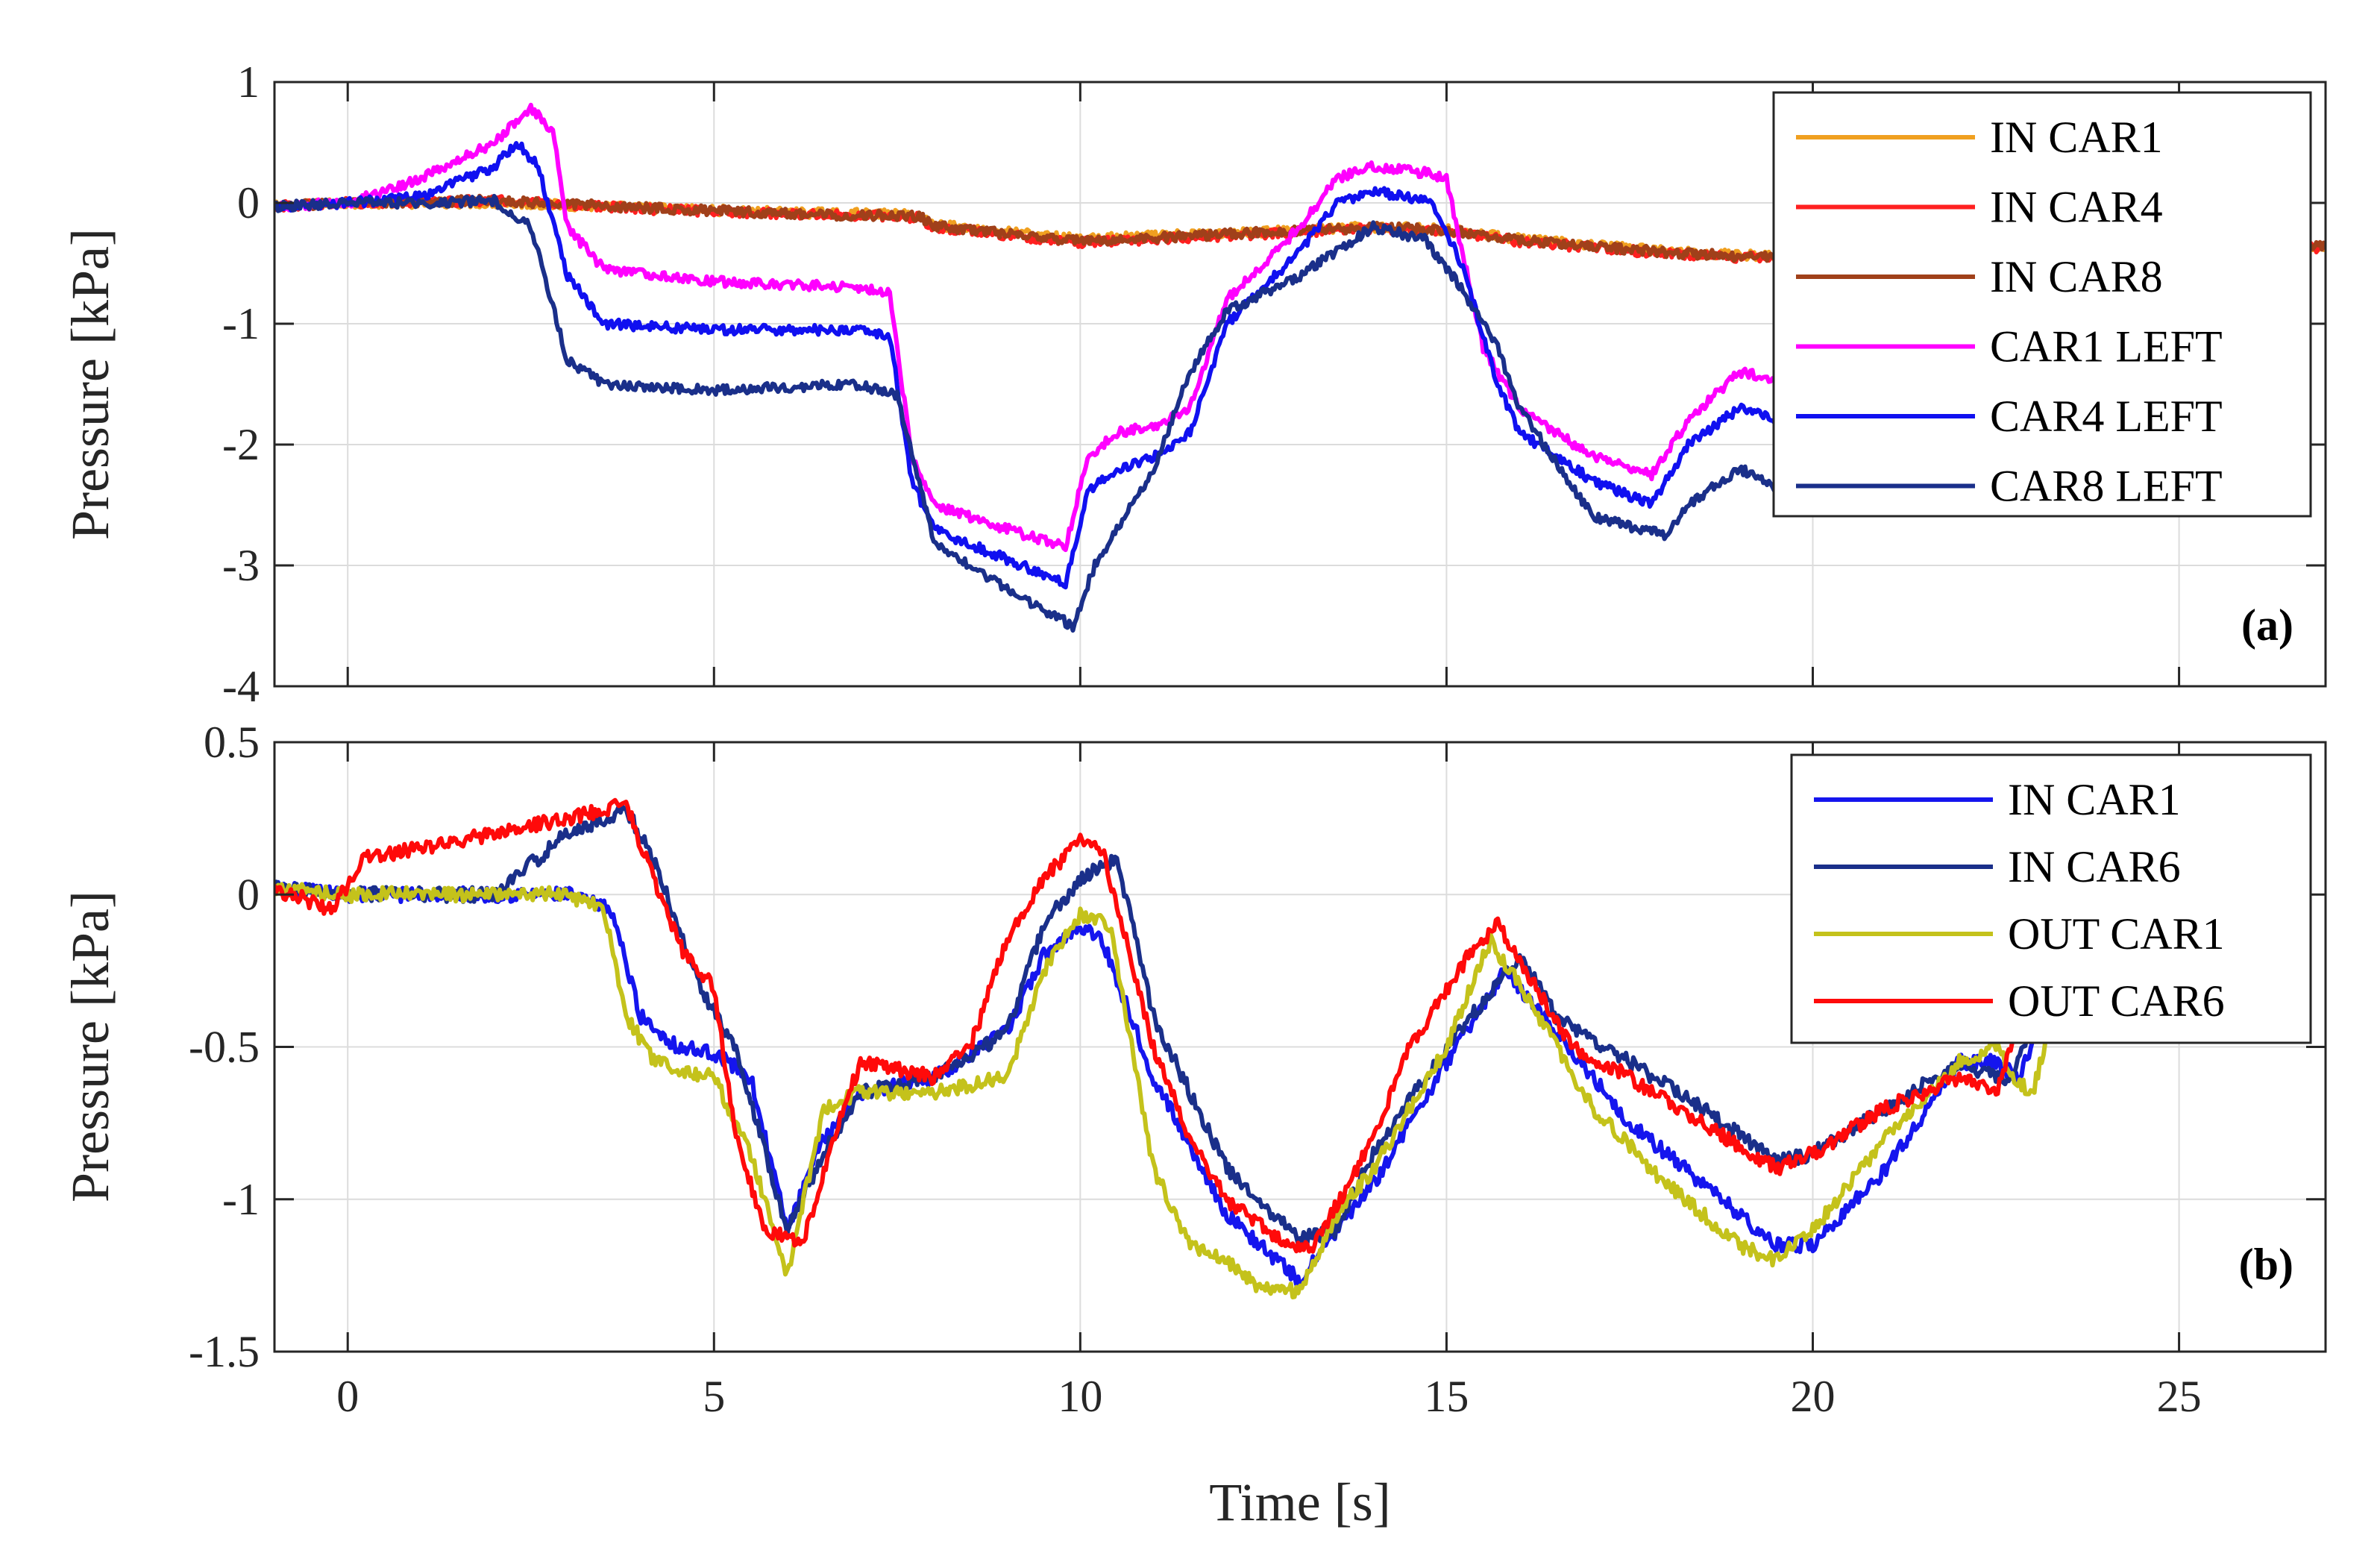 The image size is (2380, 1556). Describe the element at coordinates (2267, 625) in the screenshot. I see `panel-a-label: (a)` at that location.